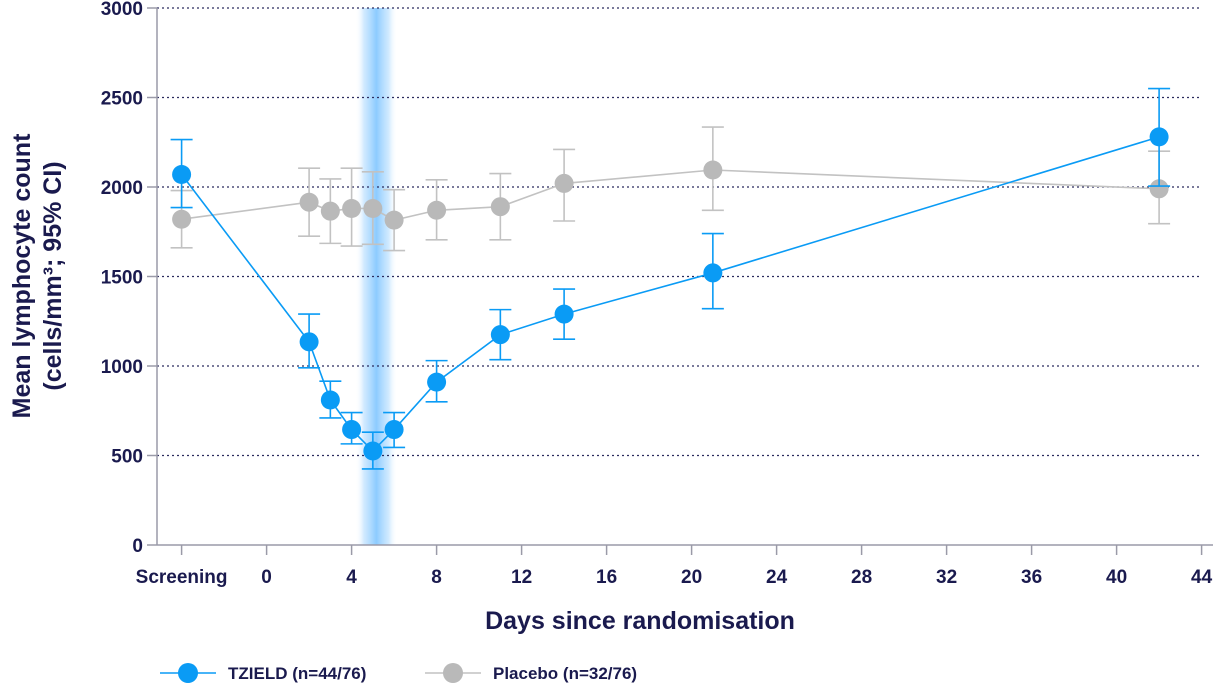  Describe the element at coordinates (122, 10) in the screenshot. I see `y-tick-label-3000: 3000` at that location.